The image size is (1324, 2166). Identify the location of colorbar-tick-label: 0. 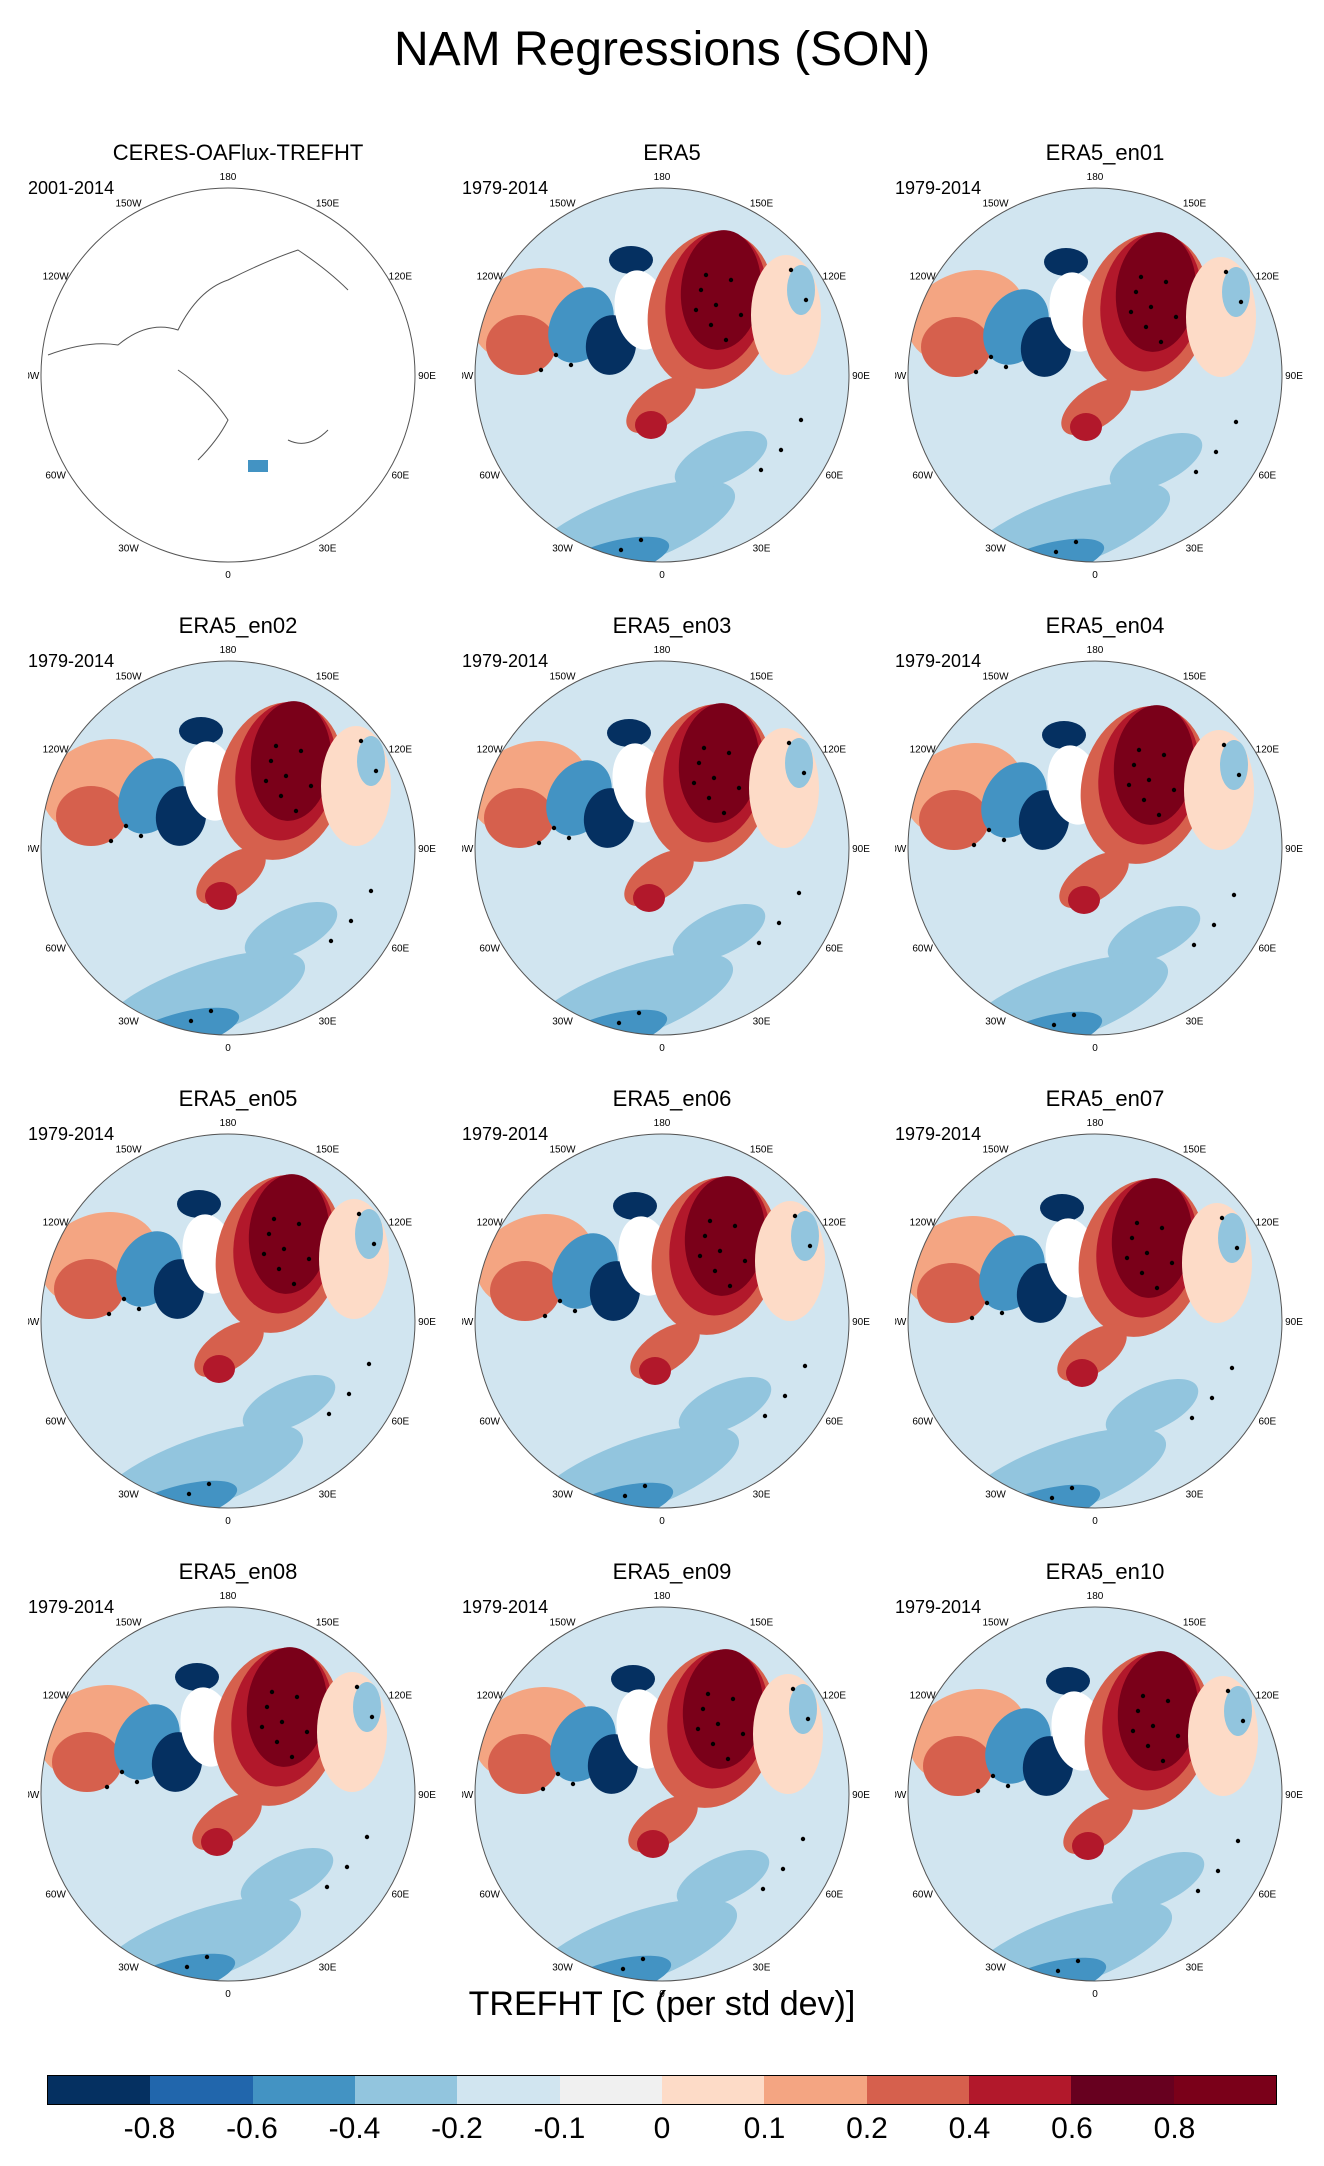
(662, 2128).